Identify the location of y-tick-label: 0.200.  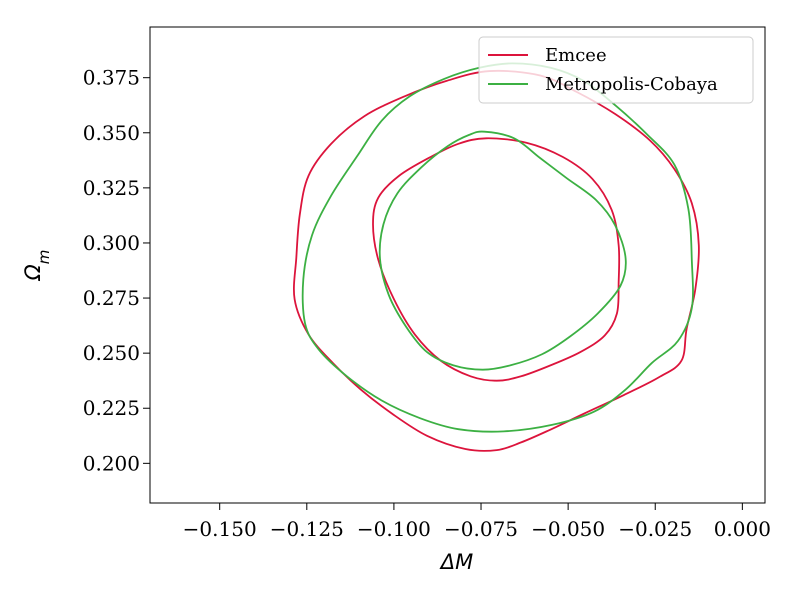
(111, 463).